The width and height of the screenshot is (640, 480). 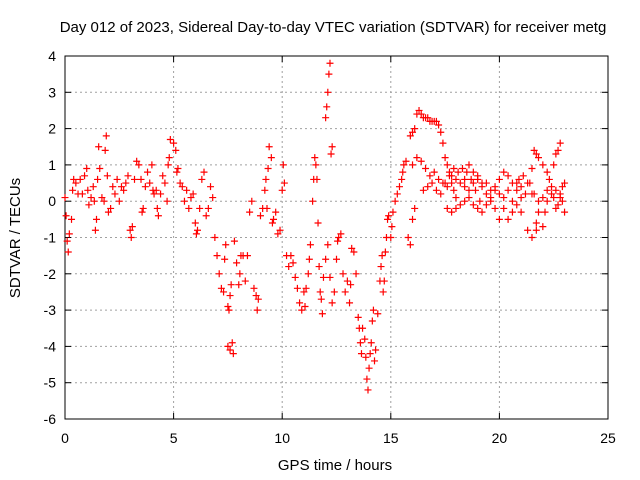 What do you see at coordinates (52, 201) in the screenshot?
I see `y-tick-label: 0` at bounding box center [52, 201].